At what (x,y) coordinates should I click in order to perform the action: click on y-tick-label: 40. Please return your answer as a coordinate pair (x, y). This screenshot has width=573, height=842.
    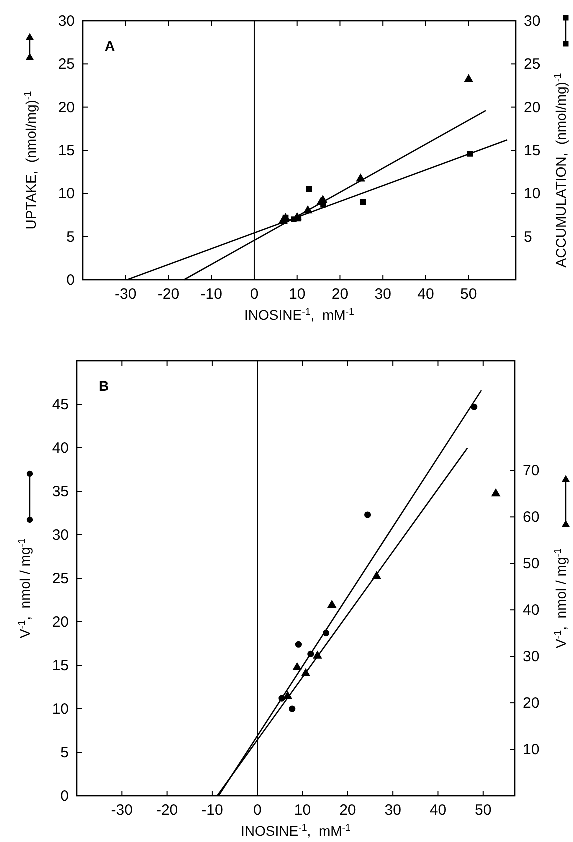
    Looking at the image, I should click on (60, 448).